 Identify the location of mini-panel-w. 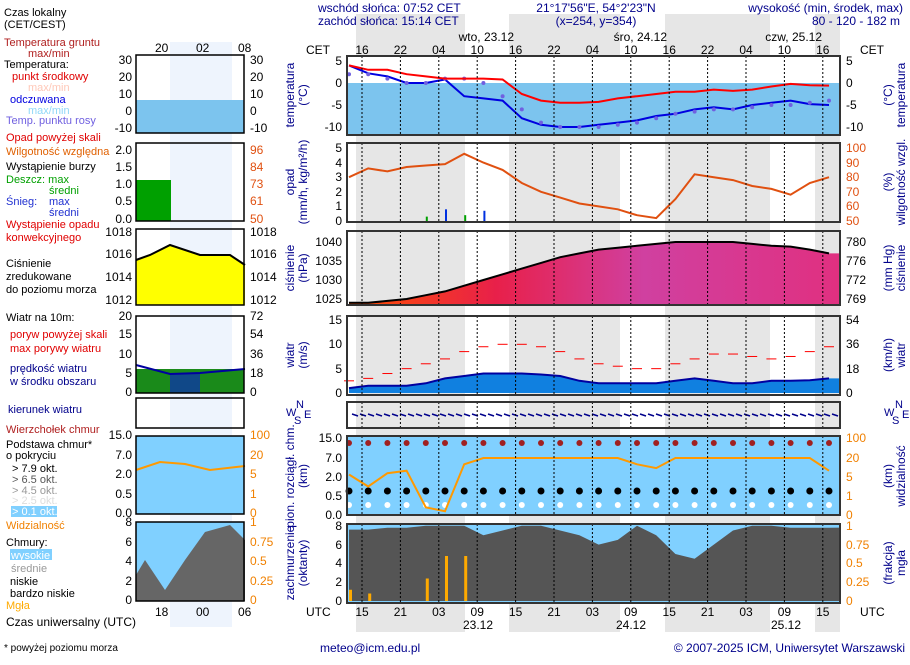
(190, 354).